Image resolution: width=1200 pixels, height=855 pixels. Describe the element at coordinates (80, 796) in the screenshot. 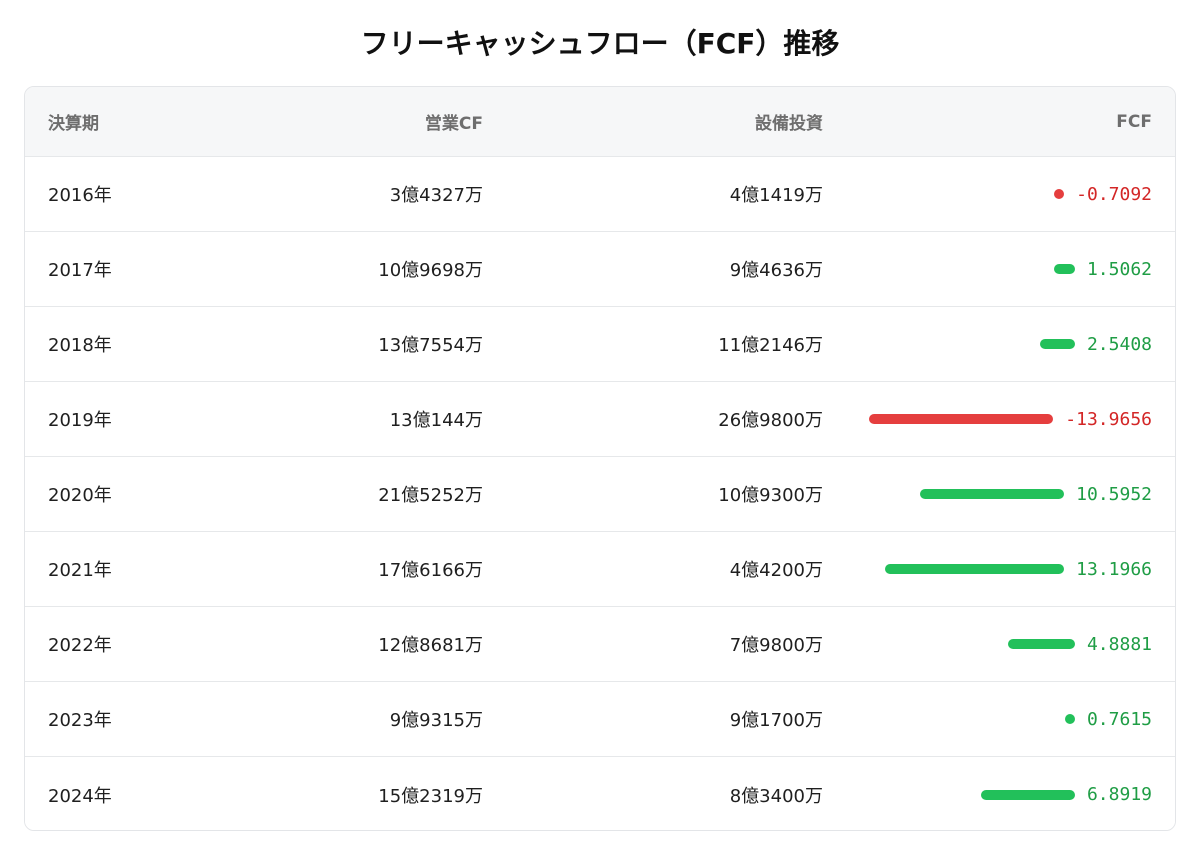

I see `period-cell: 2024年` at that location.